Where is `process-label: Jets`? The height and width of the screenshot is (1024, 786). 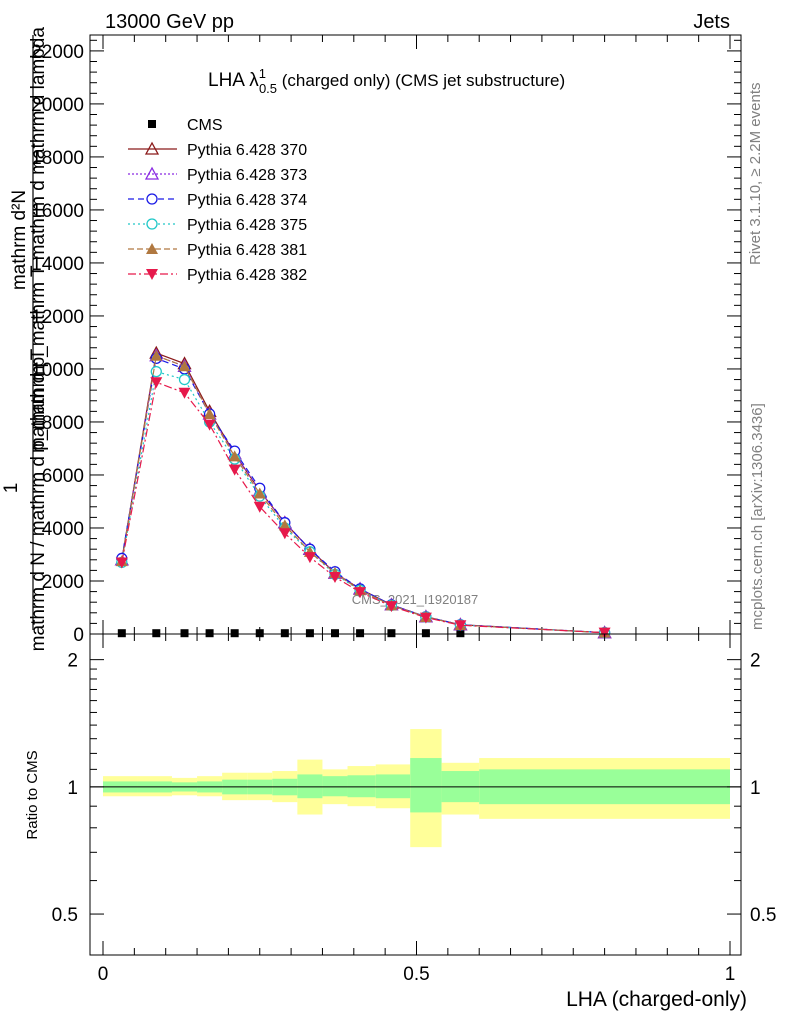 process-label: Jets is located at coordinates (711, 22).